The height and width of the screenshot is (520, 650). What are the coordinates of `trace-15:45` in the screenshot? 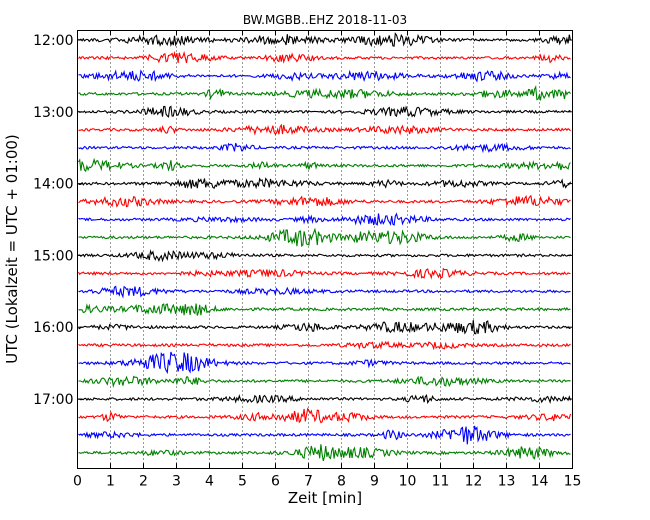 It's located at (324, 309).